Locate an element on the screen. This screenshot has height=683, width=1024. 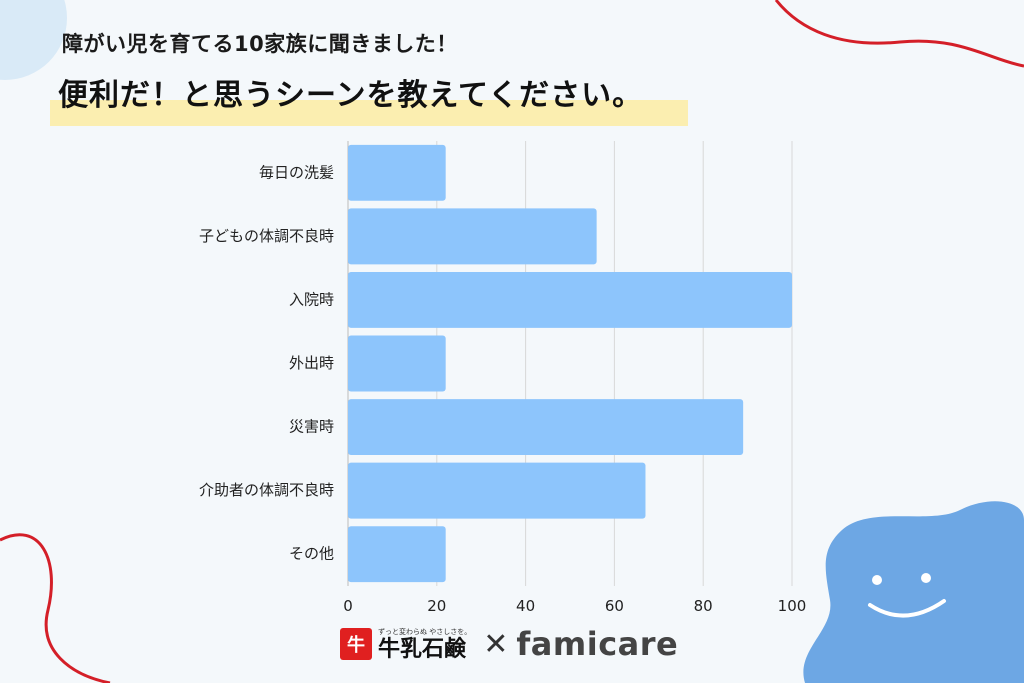
x-tick-label: 20 is located at coordinates (436, 606).